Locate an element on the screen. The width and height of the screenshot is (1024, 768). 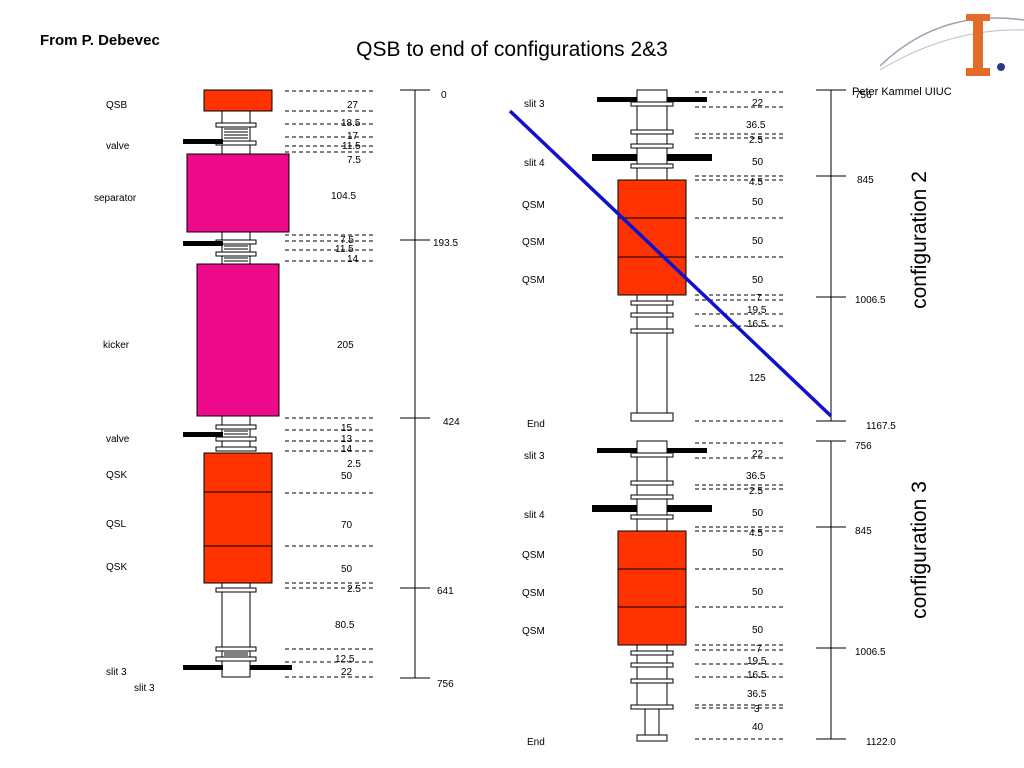
config3-scale-label: 756 is located at coordinates (863, 446).